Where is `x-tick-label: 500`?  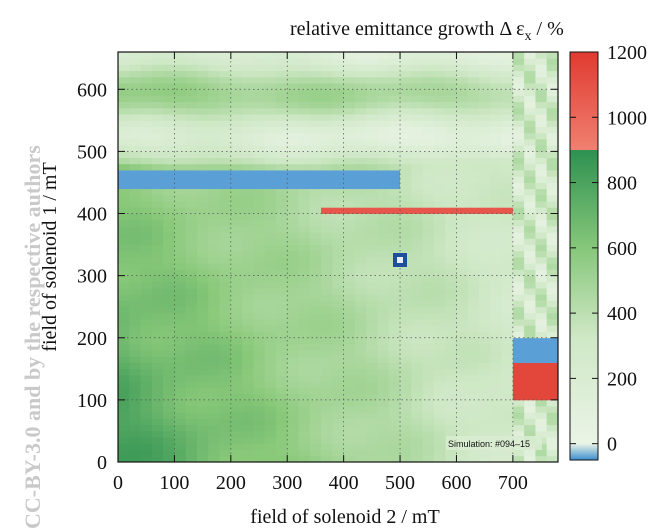
x-tick-label: 500 is located at coordinates (400, 483).